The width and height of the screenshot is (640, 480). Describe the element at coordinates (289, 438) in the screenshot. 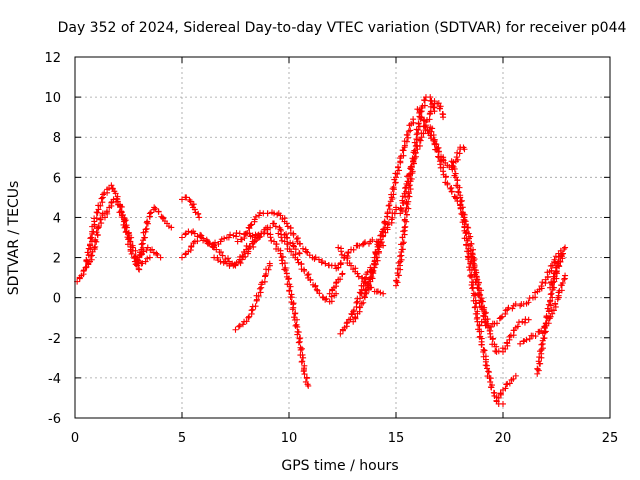

I see `x-tick-label: 10` at that location.